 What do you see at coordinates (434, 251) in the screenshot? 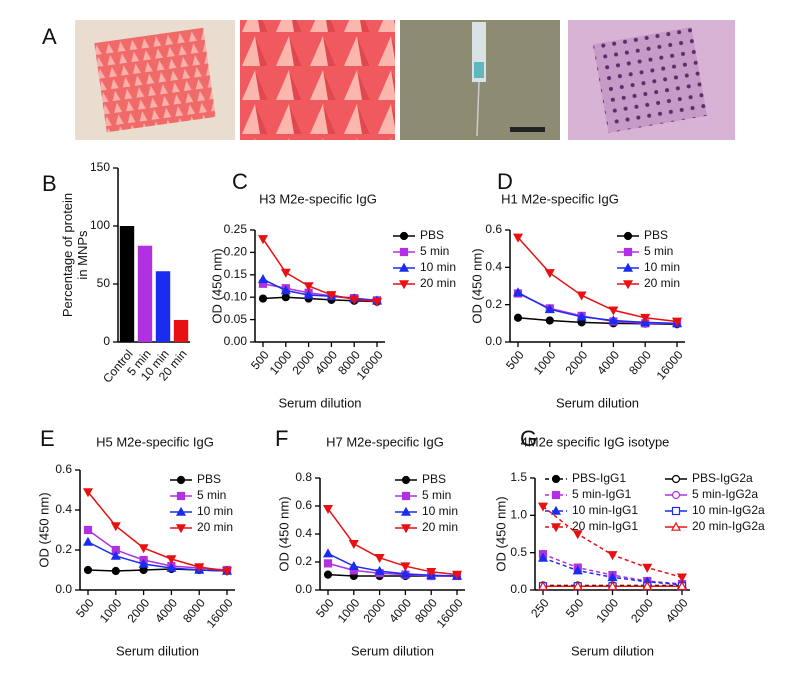
I see `legend-label: 5 min` at bounding box center [434, 251].